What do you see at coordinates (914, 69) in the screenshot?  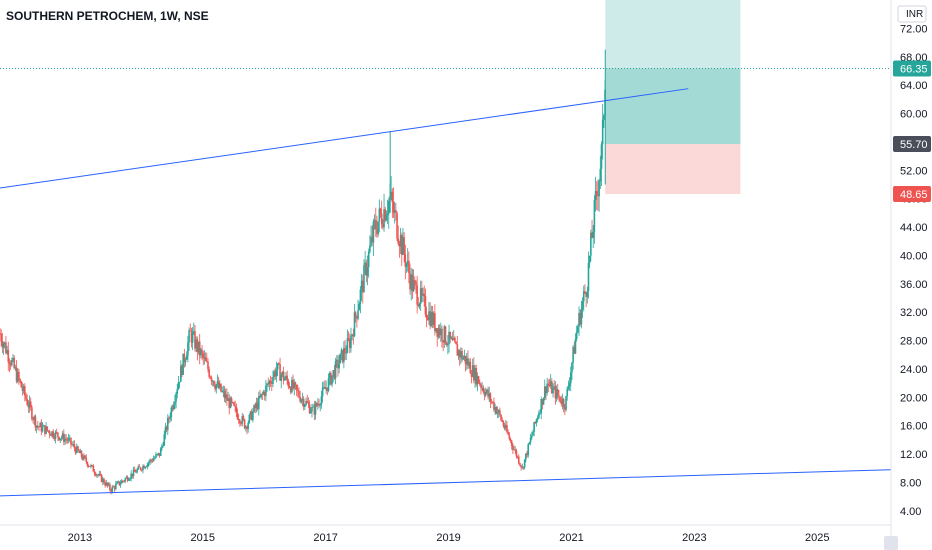 I see `price-badge-text: 66.35` at bounding box center [914, 69].